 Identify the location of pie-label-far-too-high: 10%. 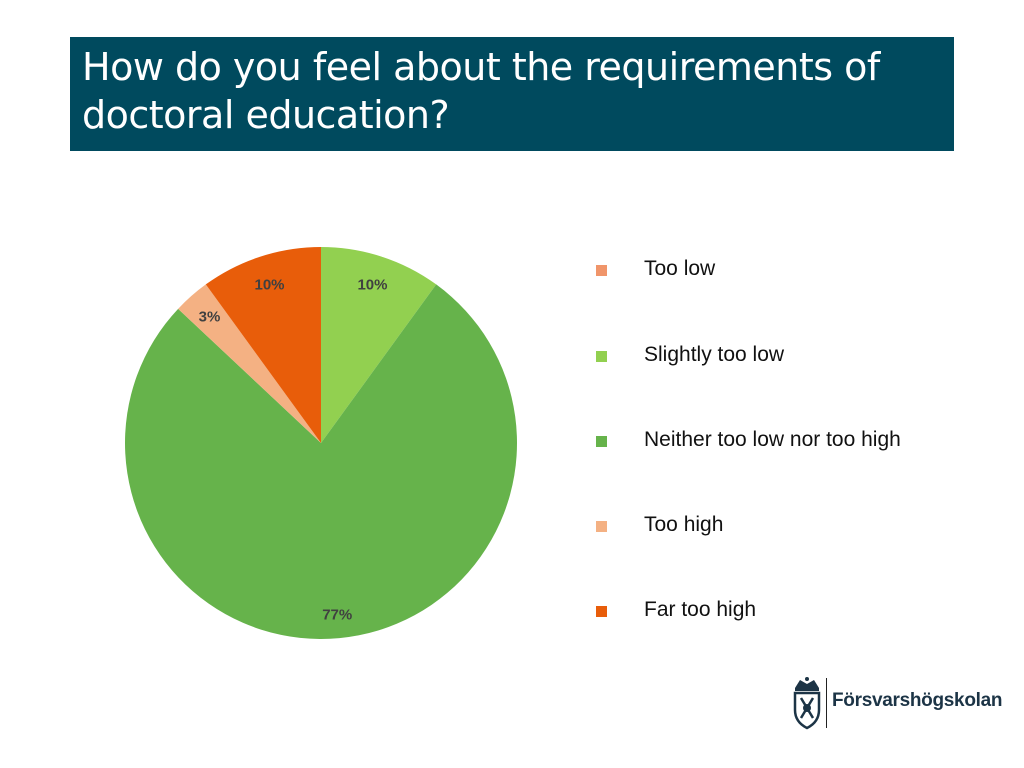
(270, 285).